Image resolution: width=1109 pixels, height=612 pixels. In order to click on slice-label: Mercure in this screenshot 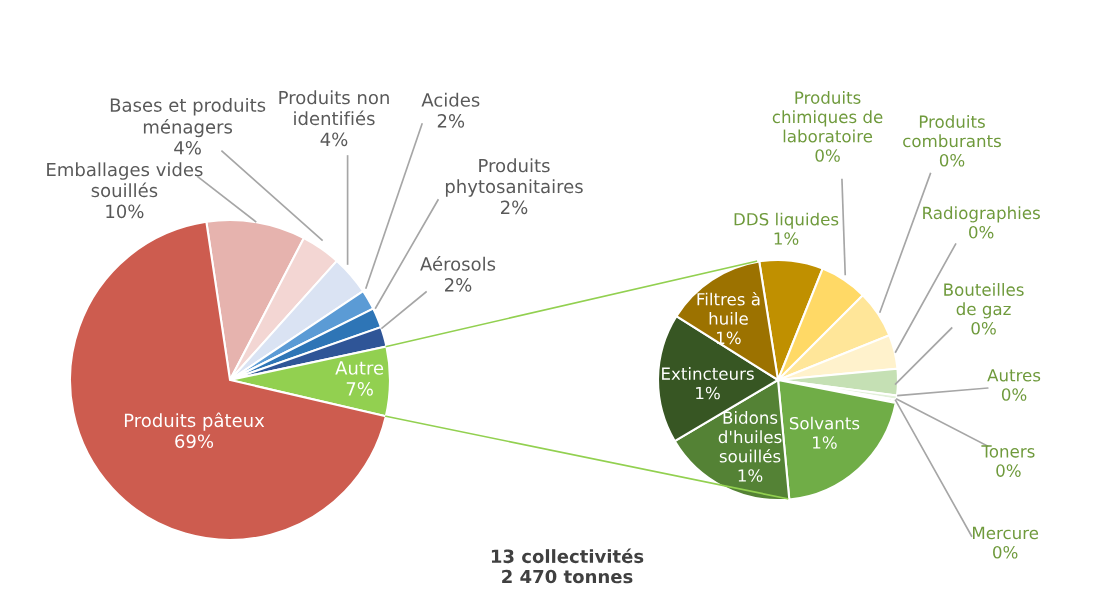, I will do `click(1006, 533)`.